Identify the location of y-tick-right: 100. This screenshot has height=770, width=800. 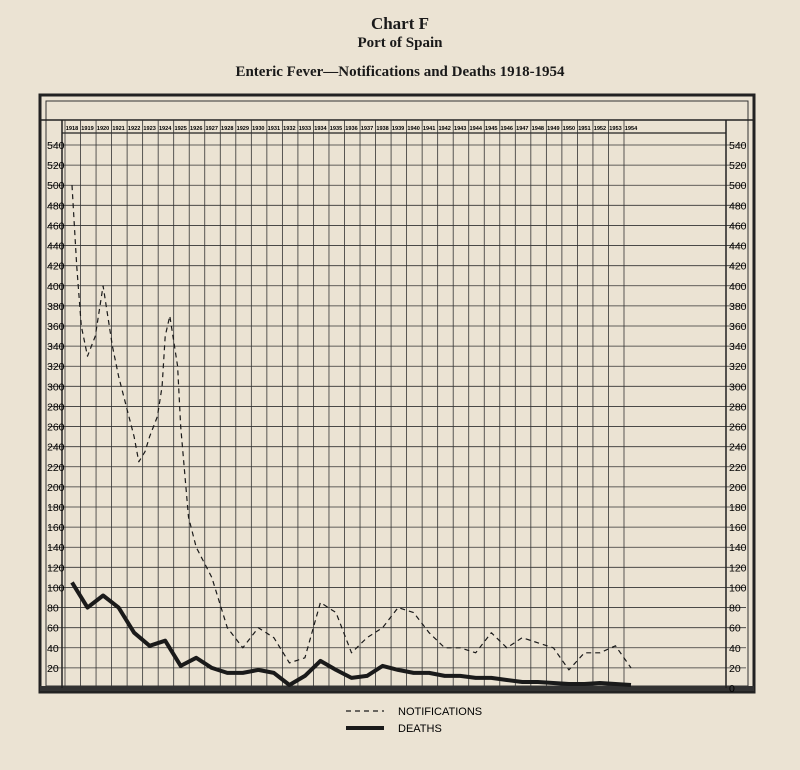
(738, 588).